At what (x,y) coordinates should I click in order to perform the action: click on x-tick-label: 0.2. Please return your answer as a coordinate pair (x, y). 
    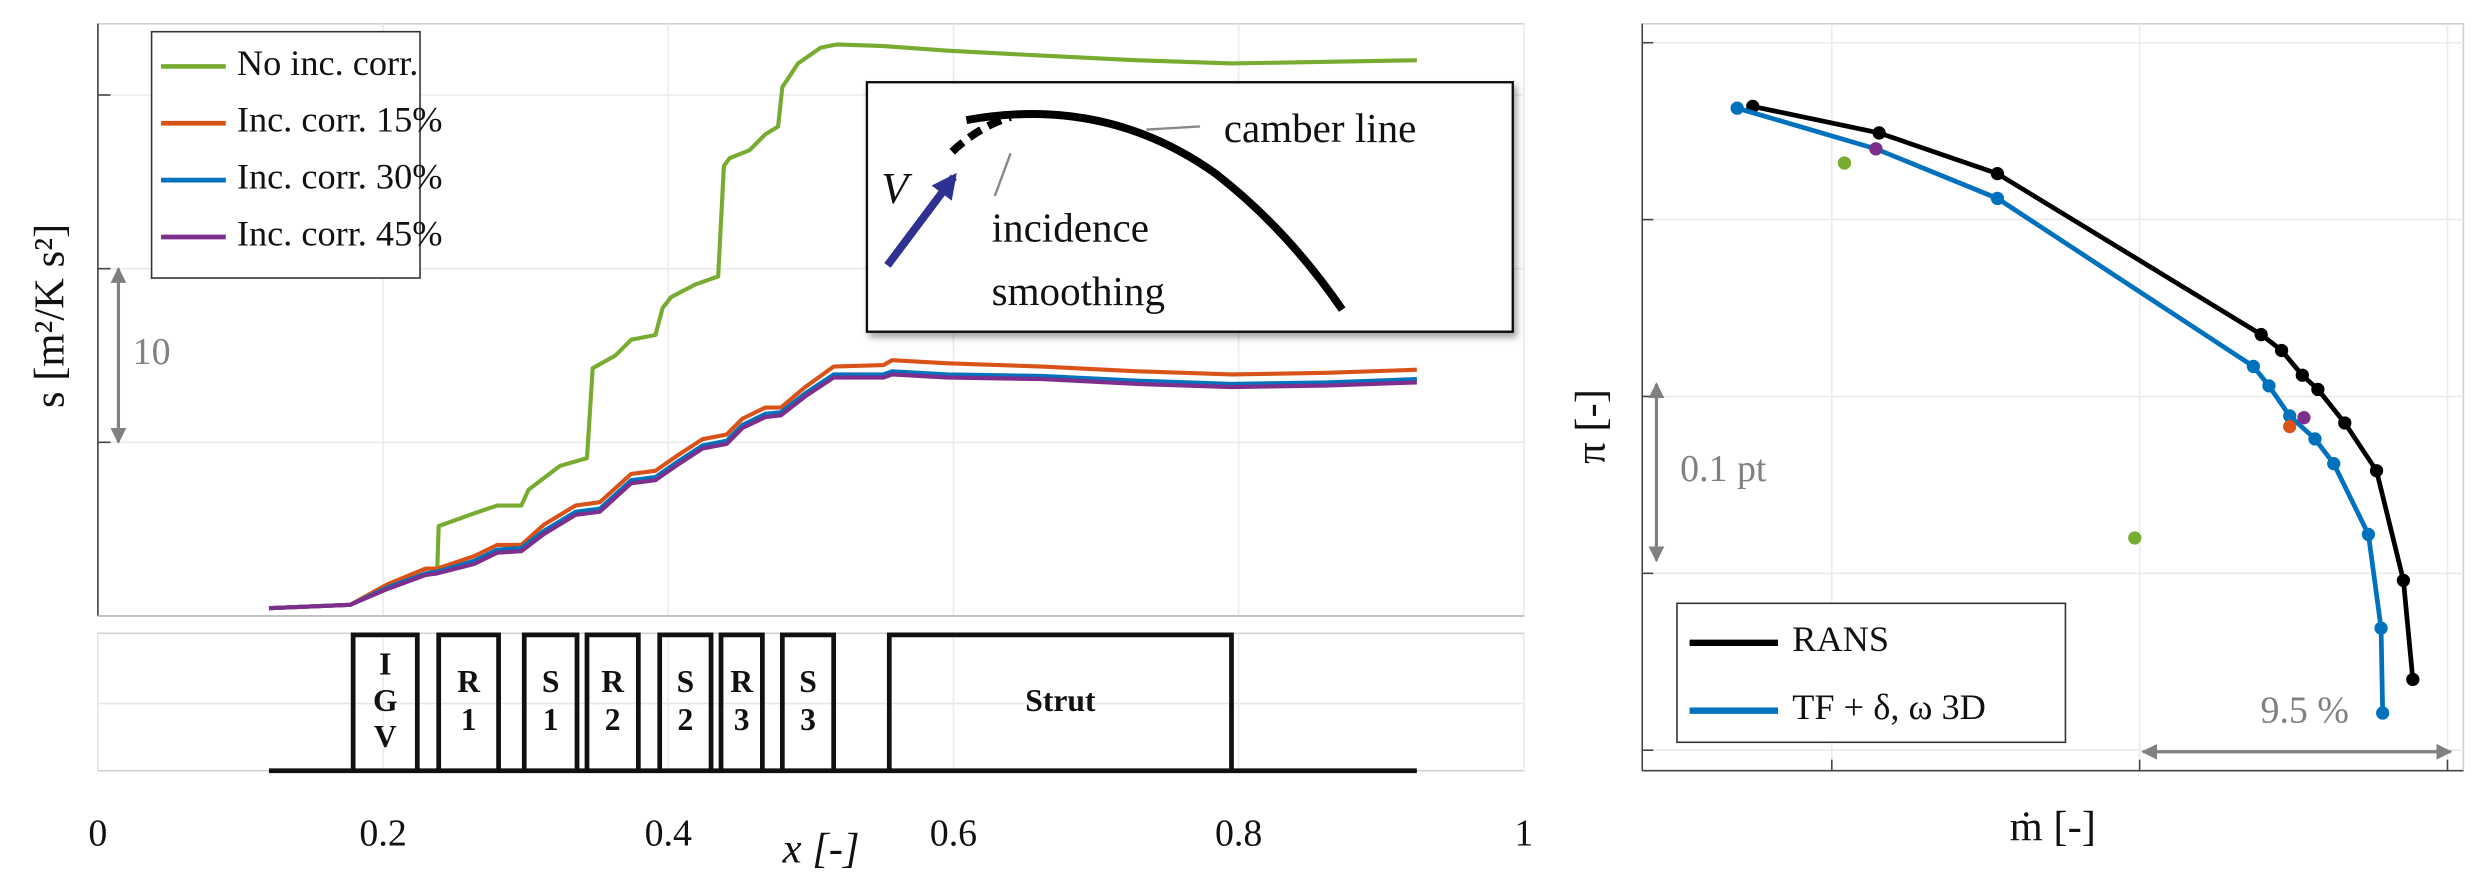
    Looking at the image, I should click on (382, 834).